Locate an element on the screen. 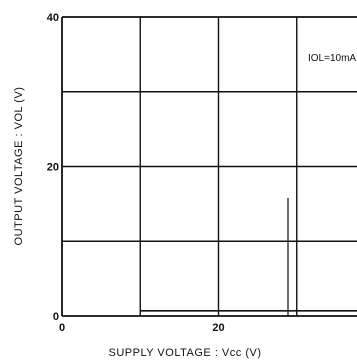  x-axis-label: SUPPLY VOLTAGE : Vcc (V) is located at coordinates (184, 353).